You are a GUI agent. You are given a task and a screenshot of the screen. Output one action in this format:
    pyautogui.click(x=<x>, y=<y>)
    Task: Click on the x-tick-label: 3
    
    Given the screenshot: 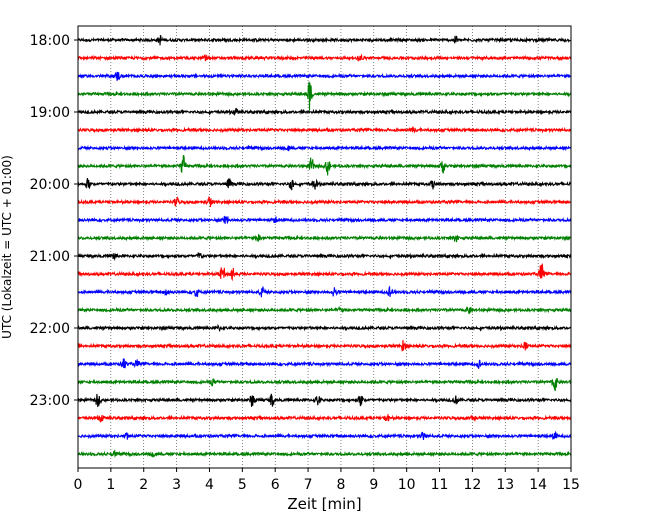 What is the action you would take?
    pyautogui.click(x=176, y=485)
    